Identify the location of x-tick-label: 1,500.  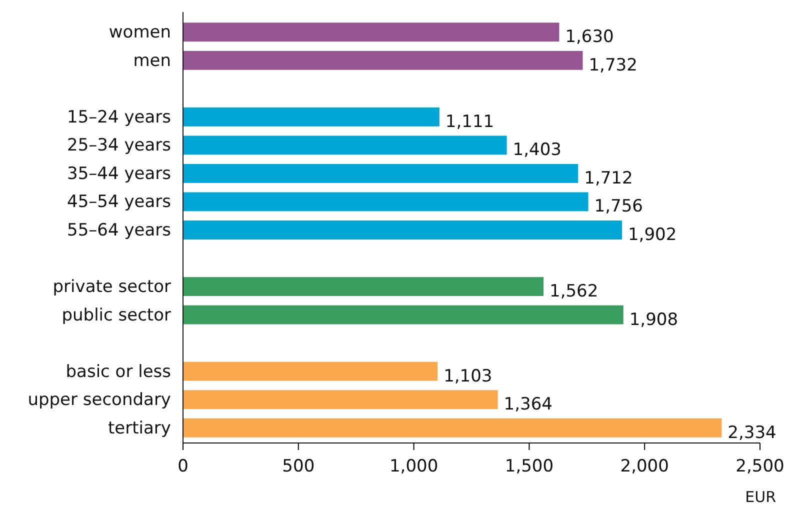
(529, 466).